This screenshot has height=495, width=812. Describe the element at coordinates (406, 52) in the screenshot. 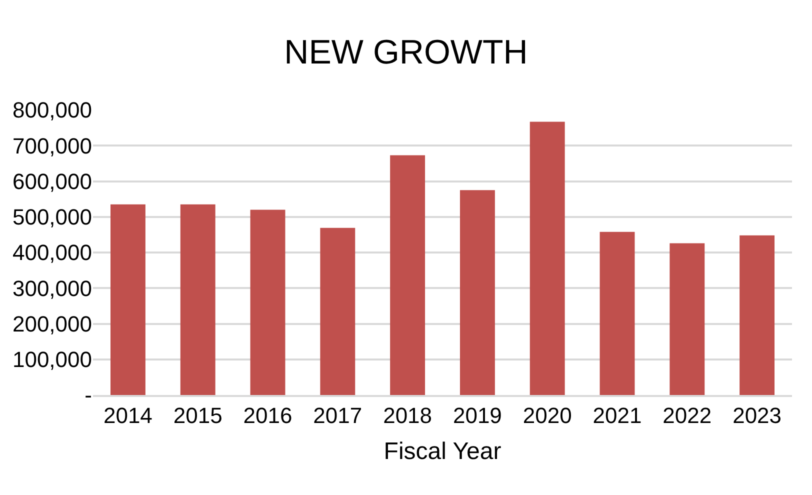

I see `chart-title: NEW GROWTH` at that location.